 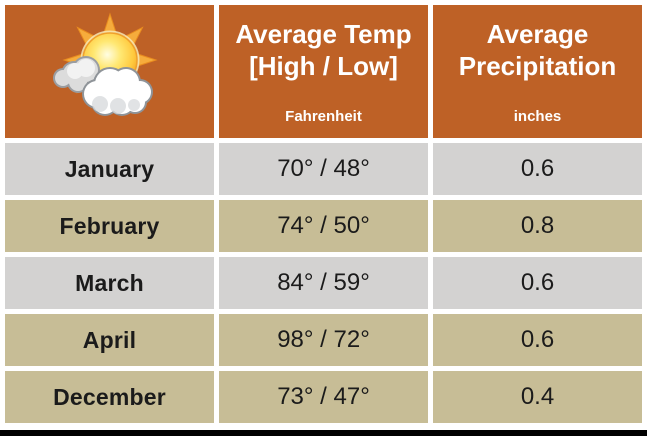 I want to click on precip-unit-label: inches, so click(x=537, y=116).